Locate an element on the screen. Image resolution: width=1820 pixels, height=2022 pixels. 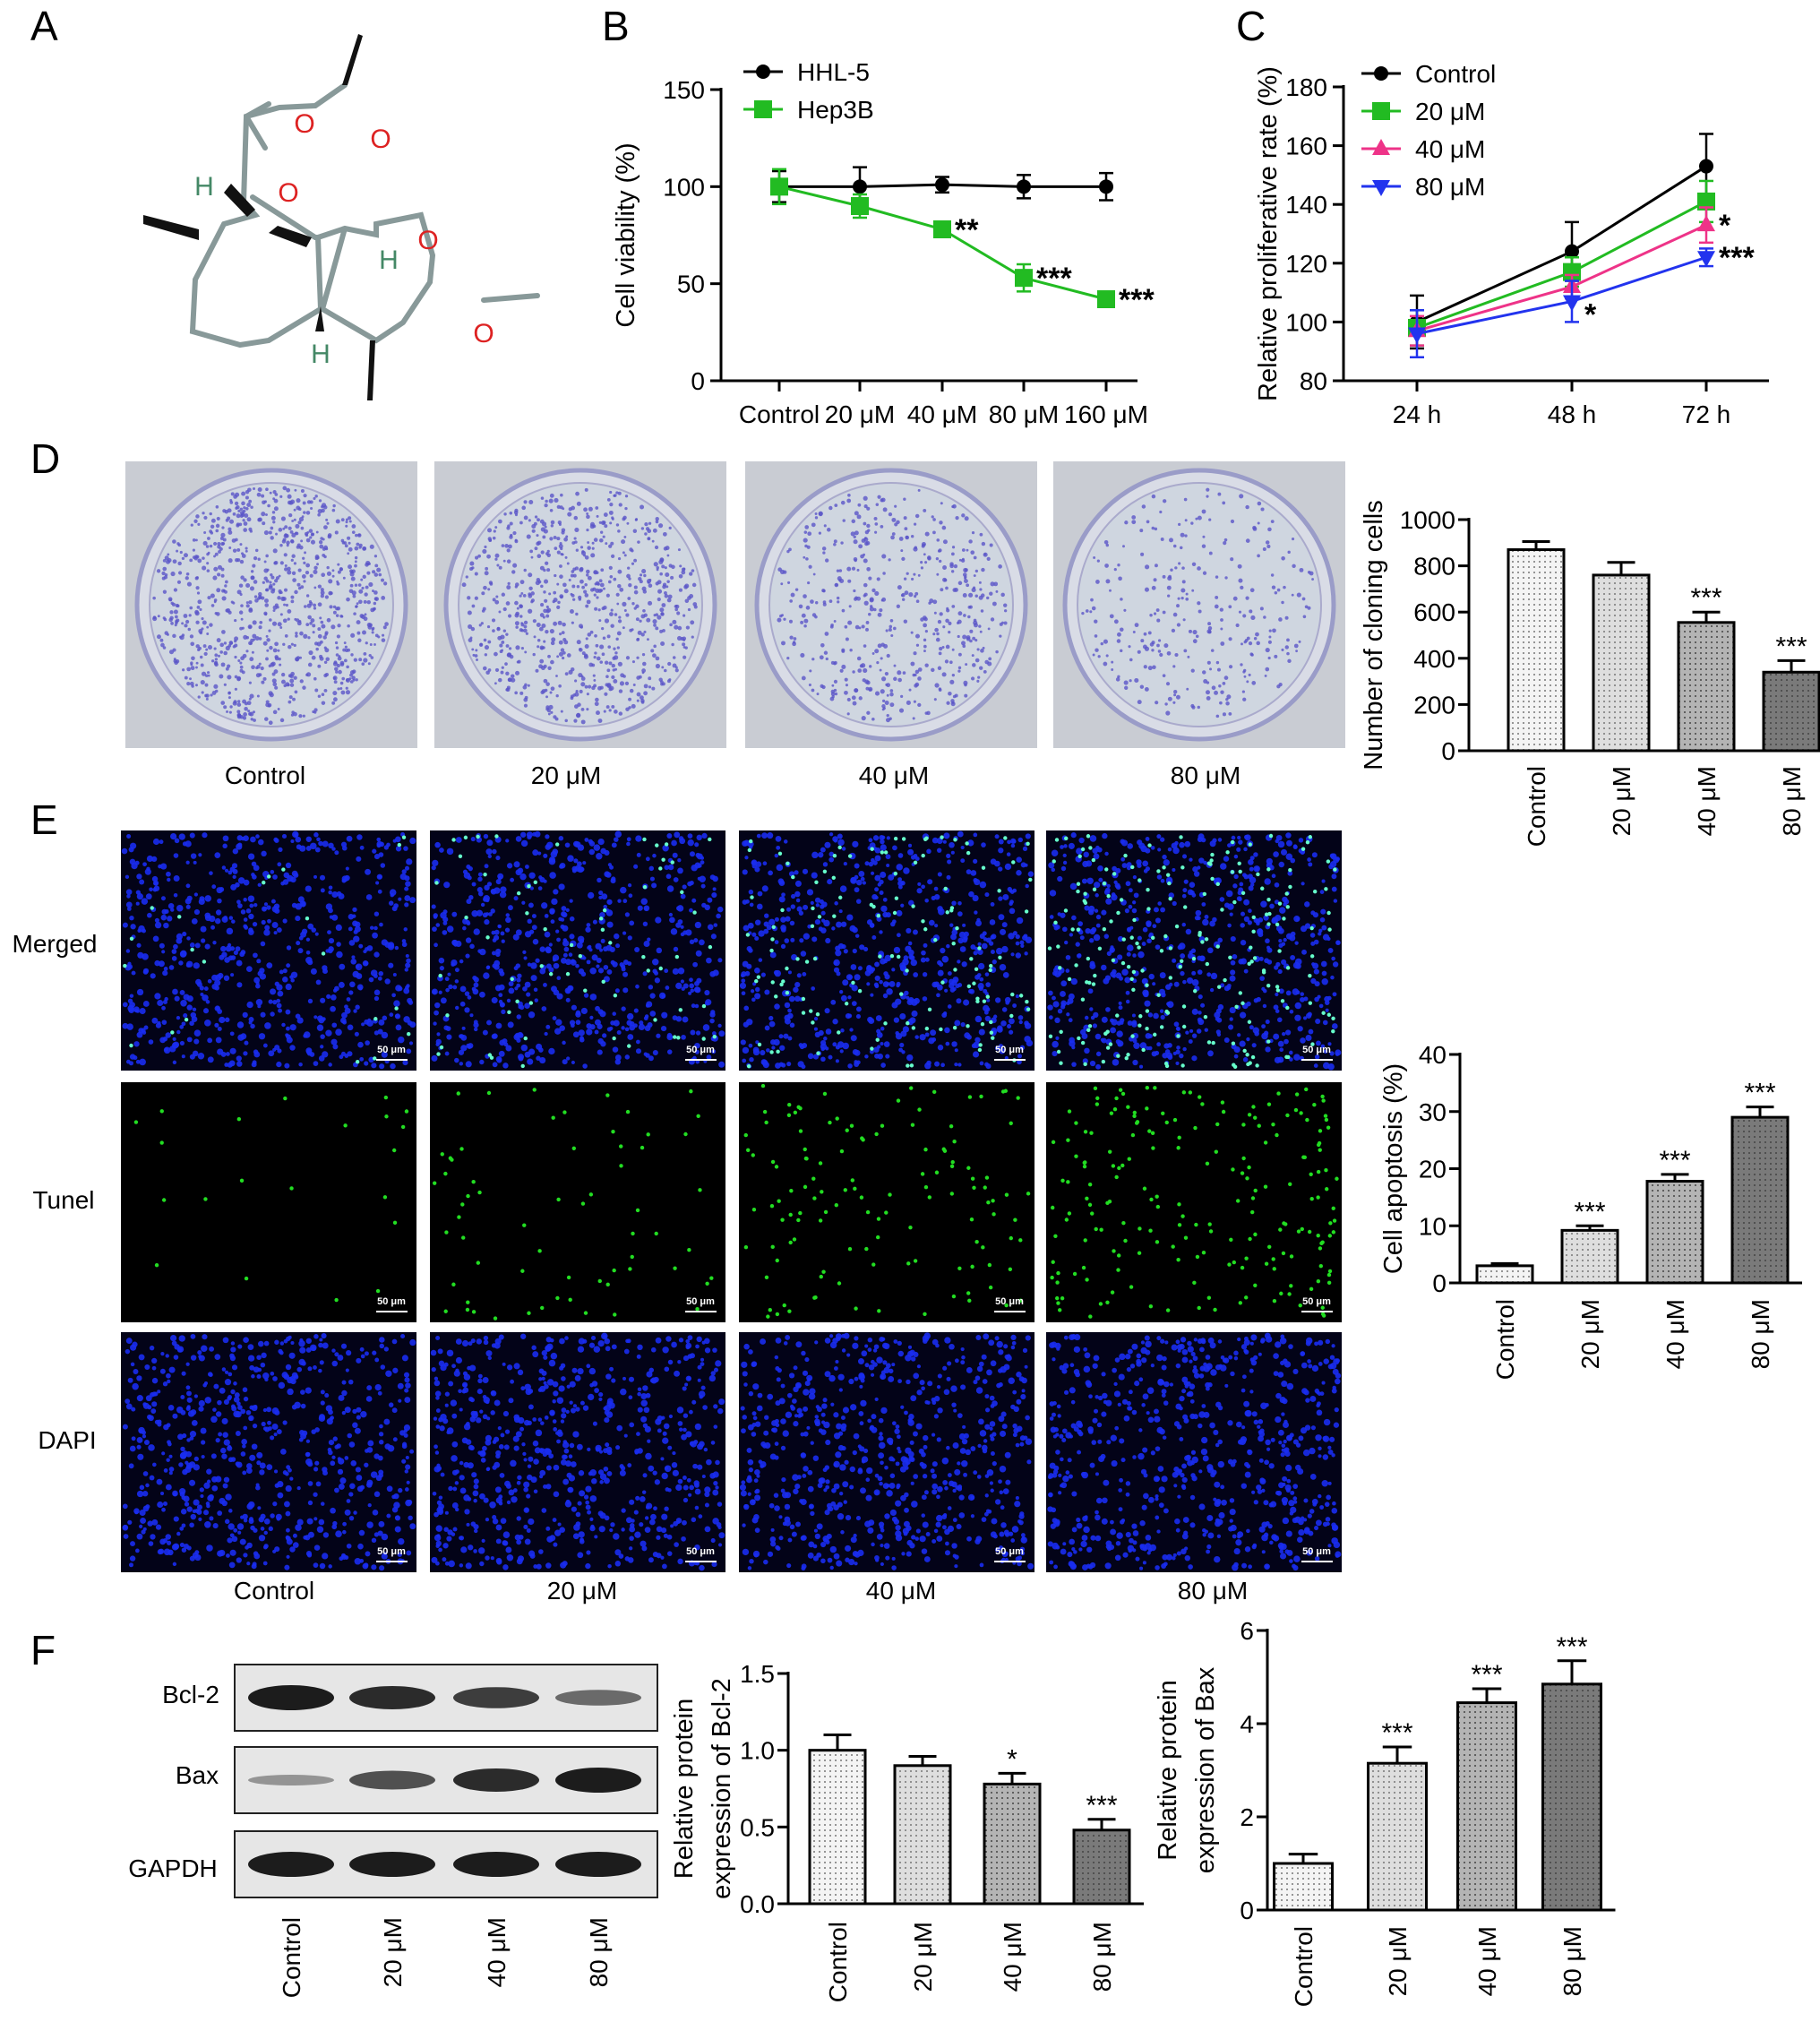
y-tick-label: 100 is located at coordinates (684, 187).